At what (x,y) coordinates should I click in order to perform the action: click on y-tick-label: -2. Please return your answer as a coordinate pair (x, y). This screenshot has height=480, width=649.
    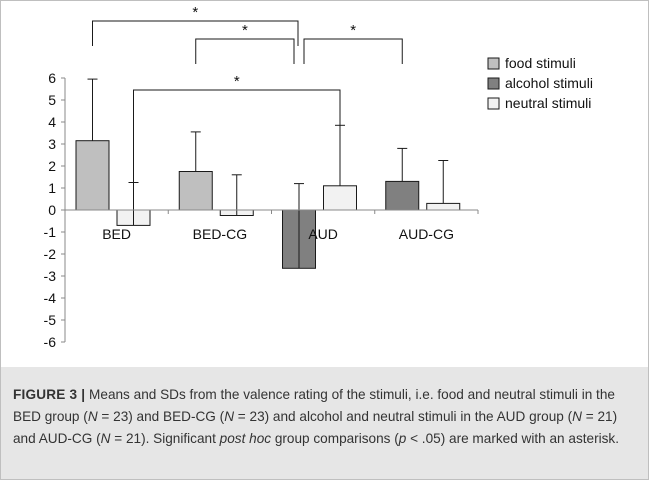
    Looking at the image, I should click on (50, 254).